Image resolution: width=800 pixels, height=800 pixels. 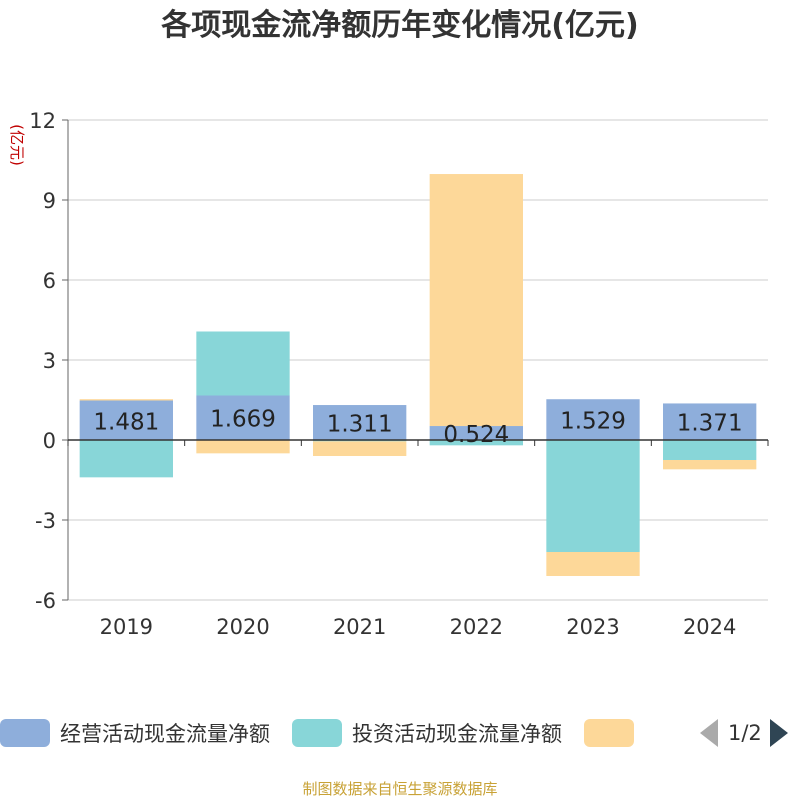 I want to click on bar-segment-s1-2023, so click(x=593, y=496).